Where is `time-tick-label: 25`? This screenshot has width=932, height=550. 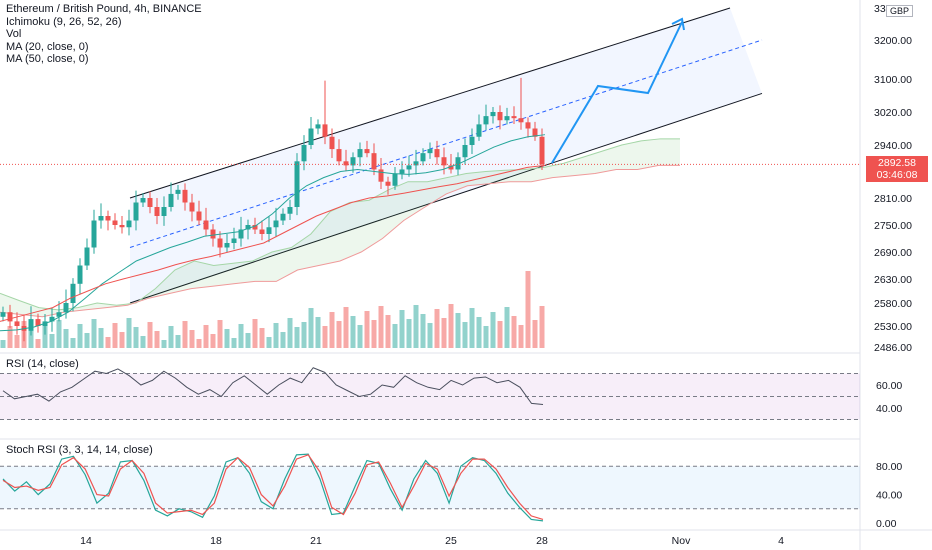
time-tick-label: 25 is located at coordinates (451, 541).